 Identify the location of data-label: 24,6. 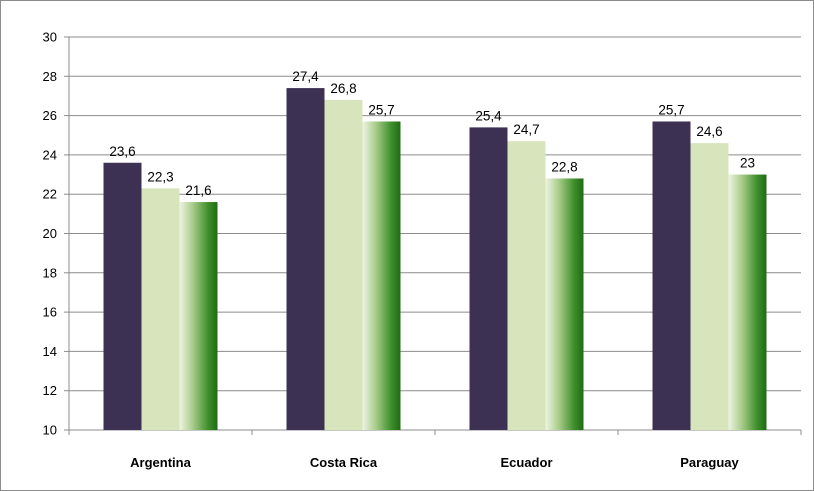
(709, 131).